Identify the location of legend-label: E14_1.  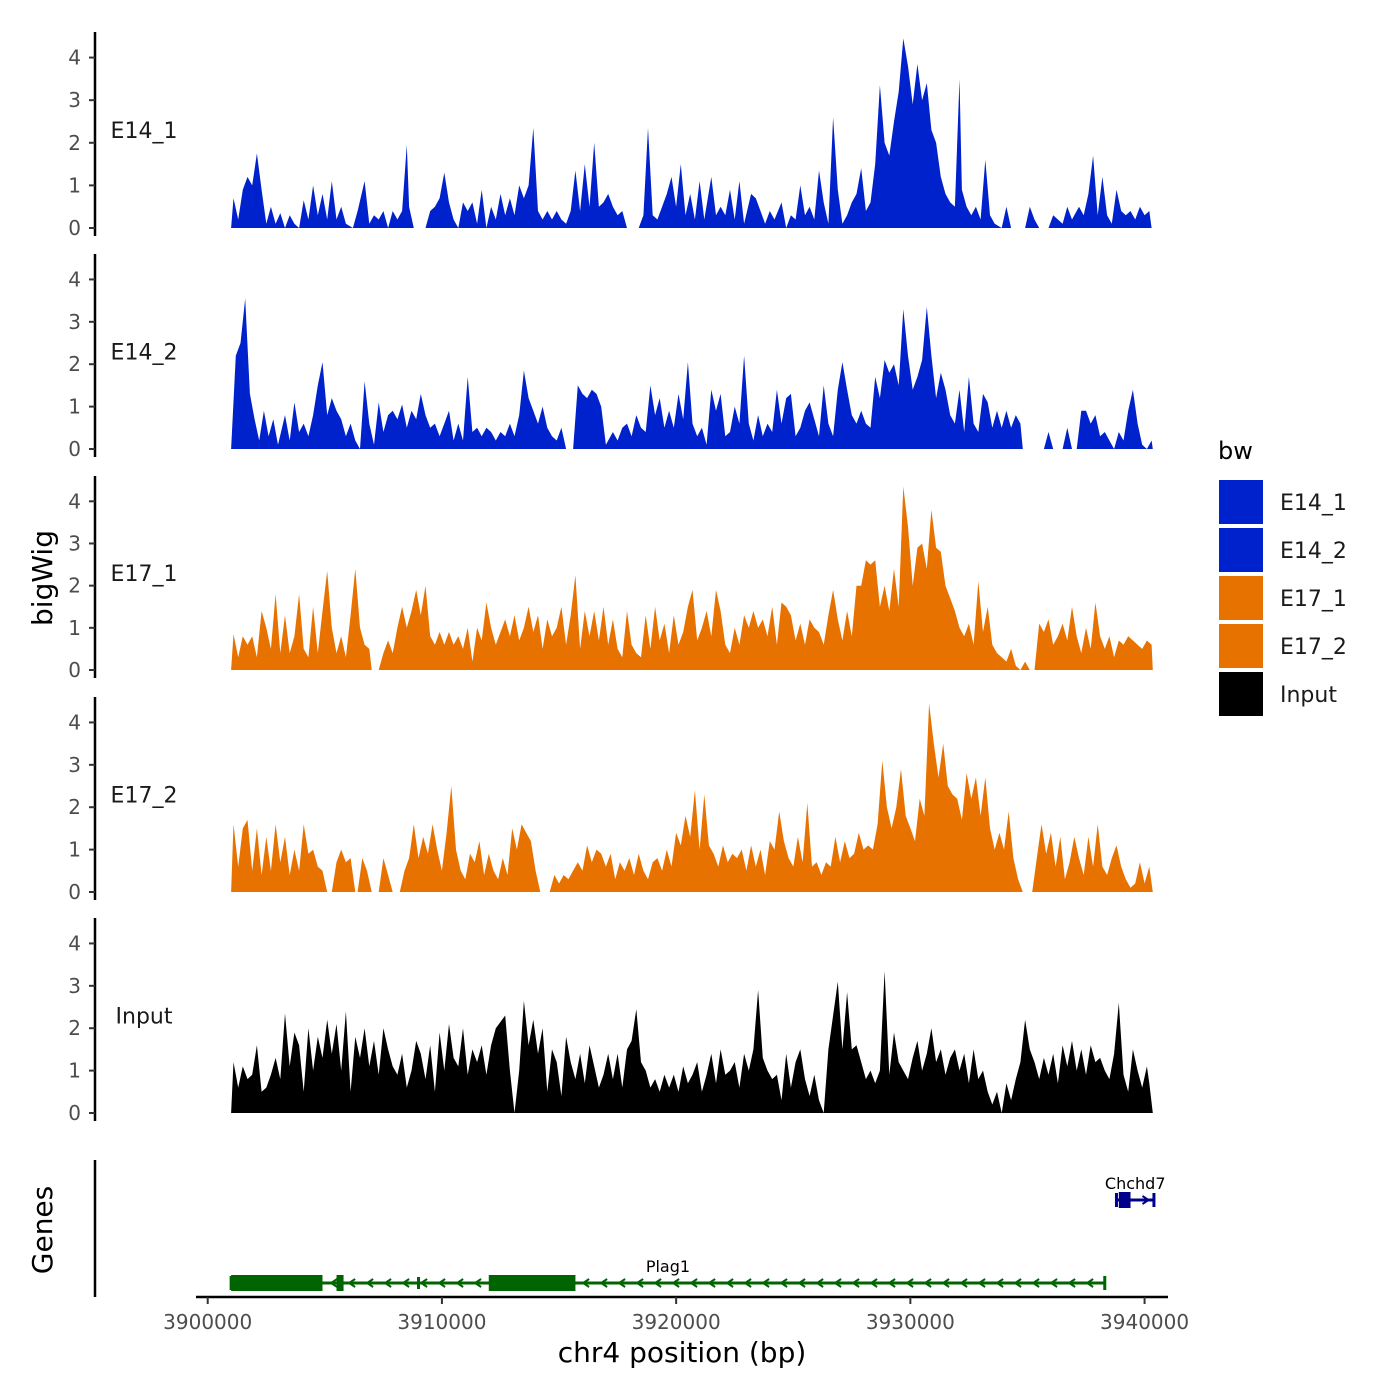
(1313, 503).